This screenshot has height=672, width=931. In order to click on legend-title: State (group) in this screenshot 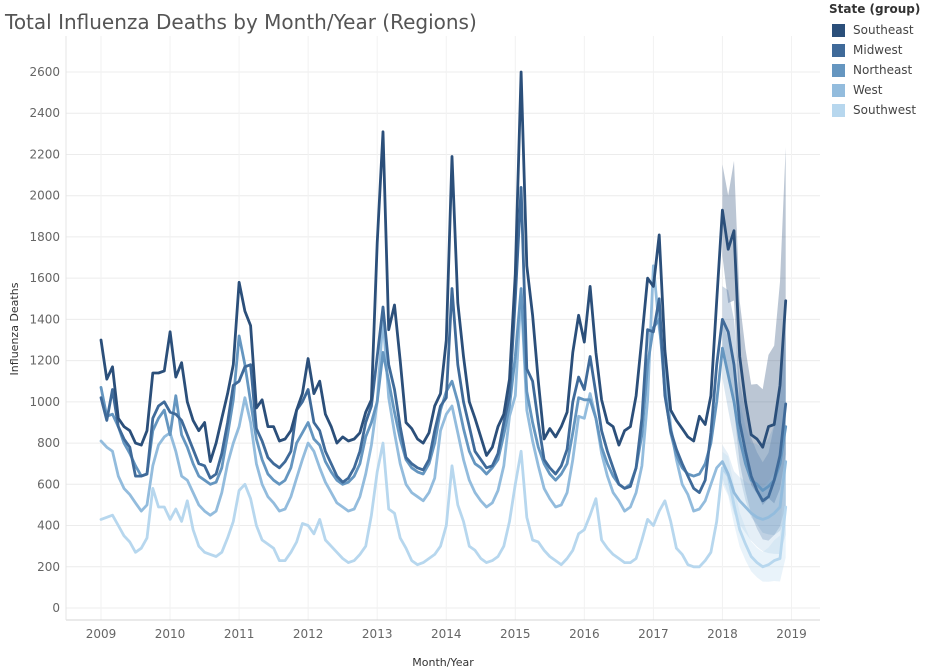, I will do `click(875, 9)`.